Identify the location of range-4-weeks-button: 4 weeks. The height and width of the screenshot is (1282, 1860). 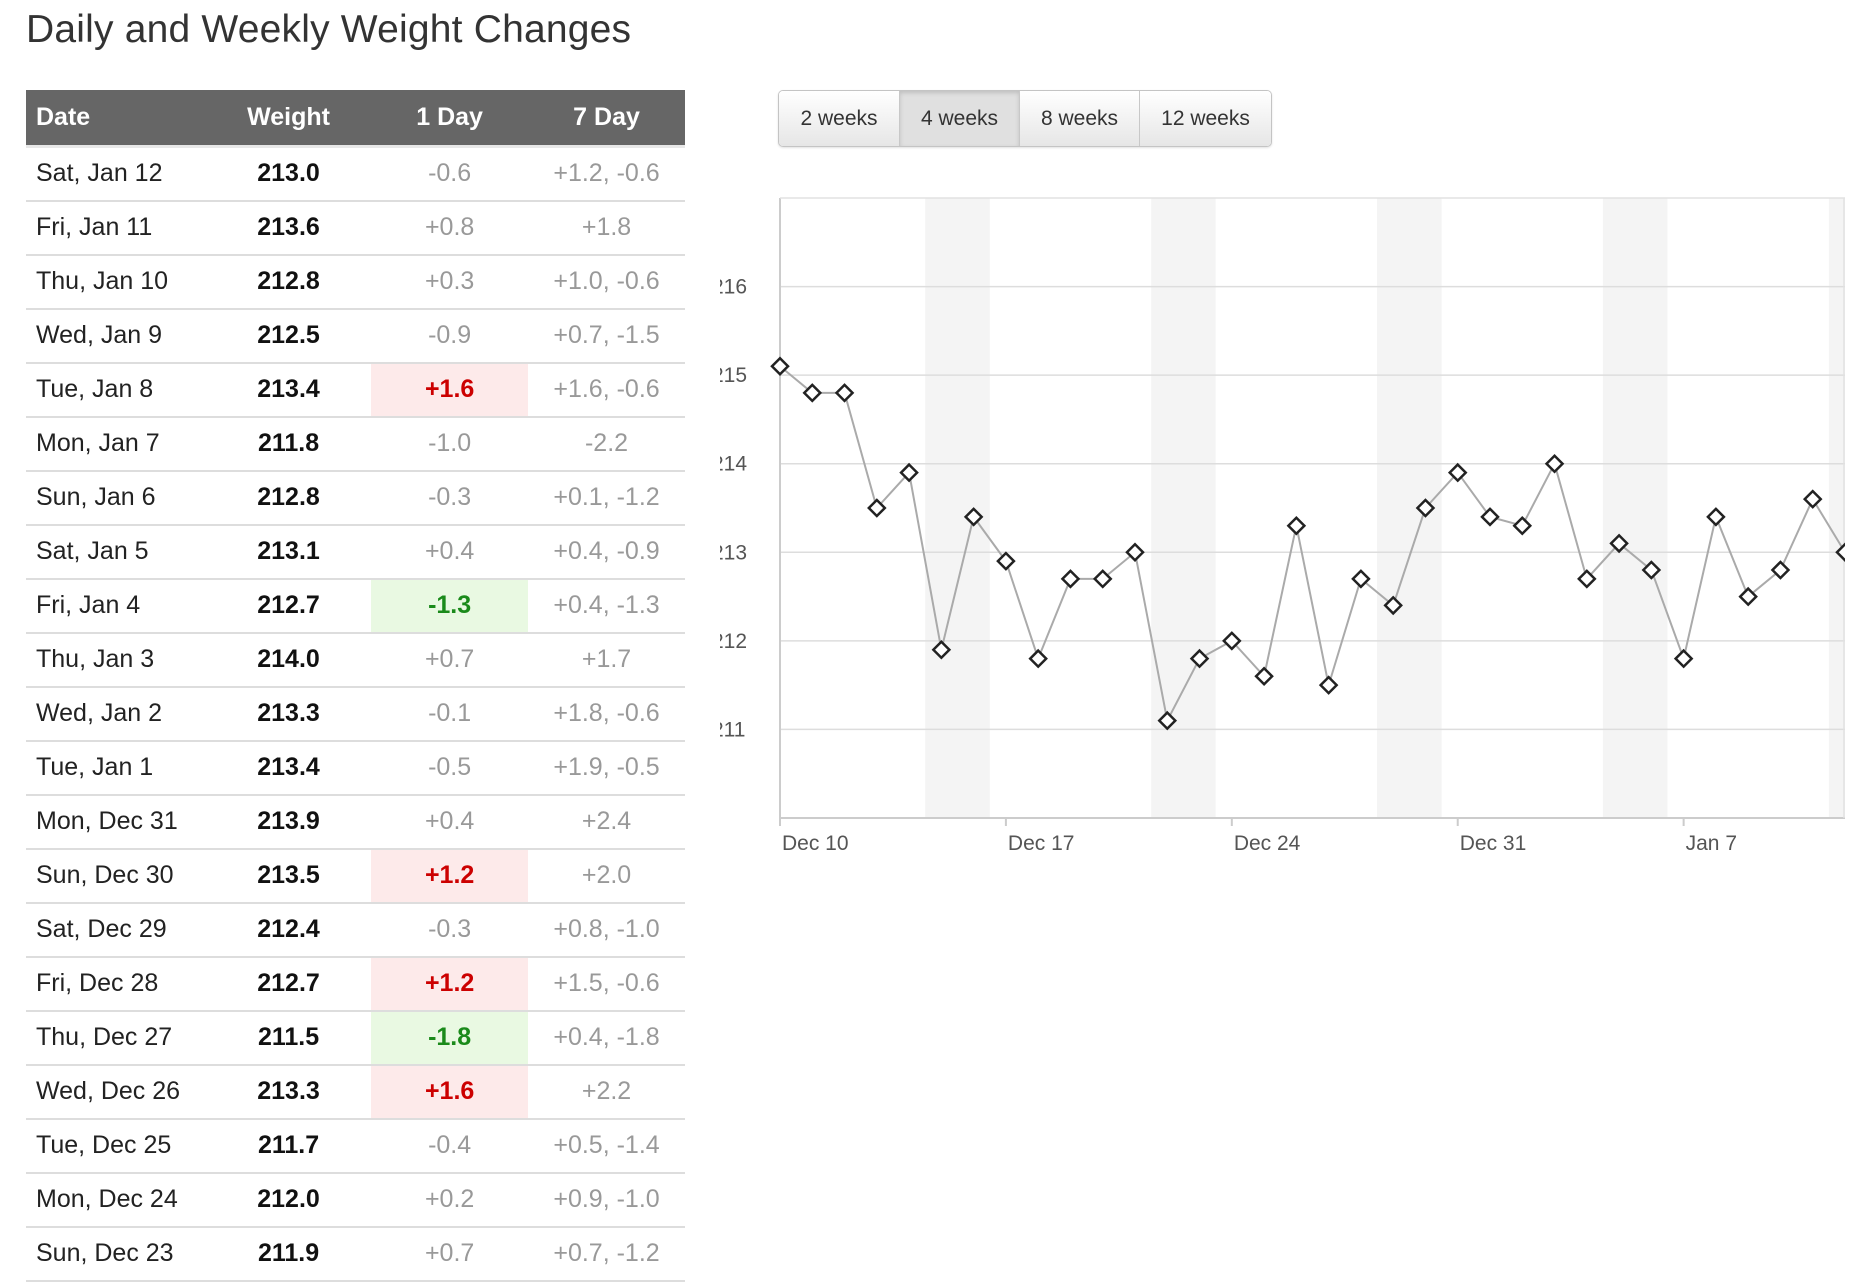
(960, 118).